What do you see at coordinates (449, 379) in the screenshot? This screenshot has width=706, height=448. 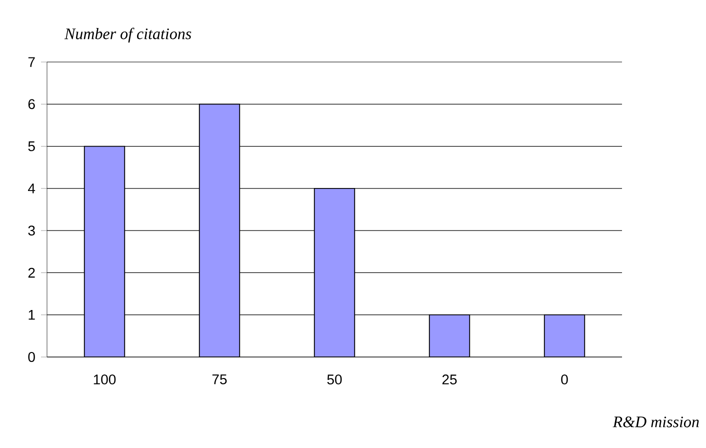 I see `x-tick-label: 25` at bounding box center [449, 379].